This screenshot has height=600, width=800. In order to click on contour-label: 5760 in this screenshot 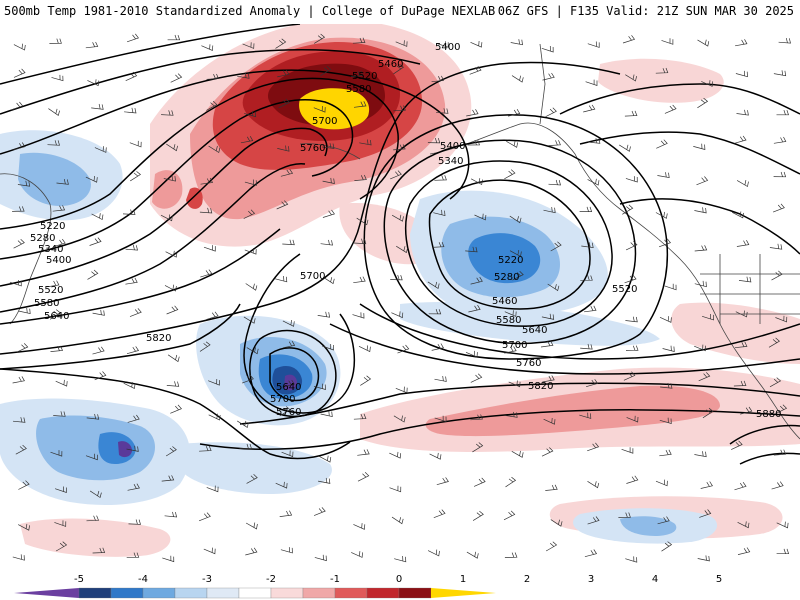, I will do `click(288, 412)`.